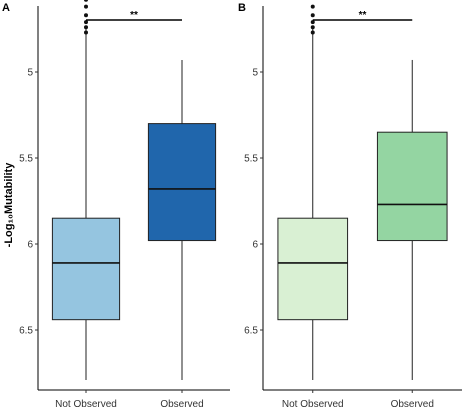 The height and width of the screenshot is (410, 474). What do you see at coordinates (6, 8) in the screenshot?
I see `panel-a-label: A` at bounding box center [6, 8].